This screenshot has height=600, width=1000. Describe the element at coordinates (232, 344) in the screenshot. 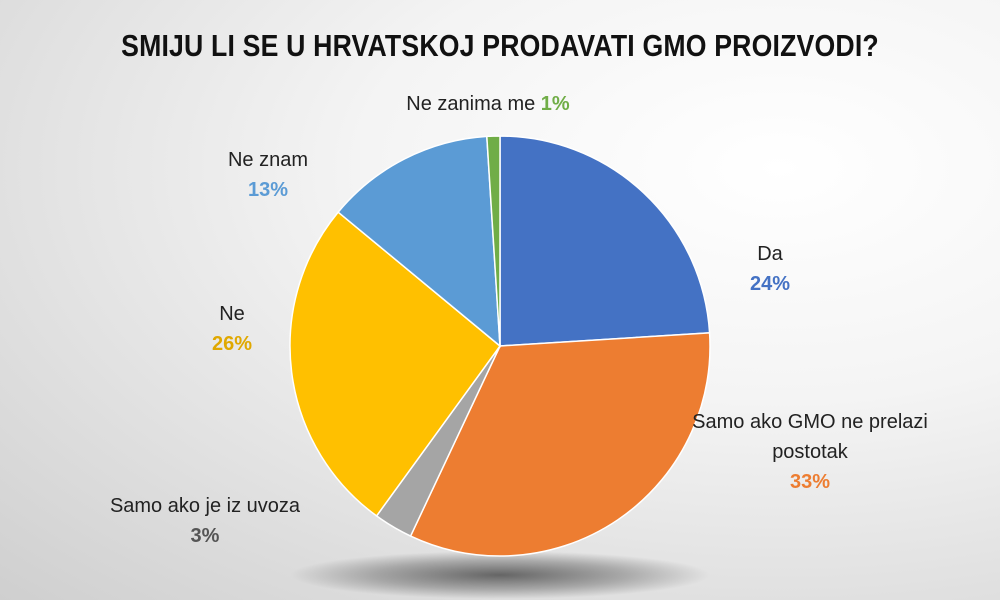

I see `slice-label-value: 26%` at that location.